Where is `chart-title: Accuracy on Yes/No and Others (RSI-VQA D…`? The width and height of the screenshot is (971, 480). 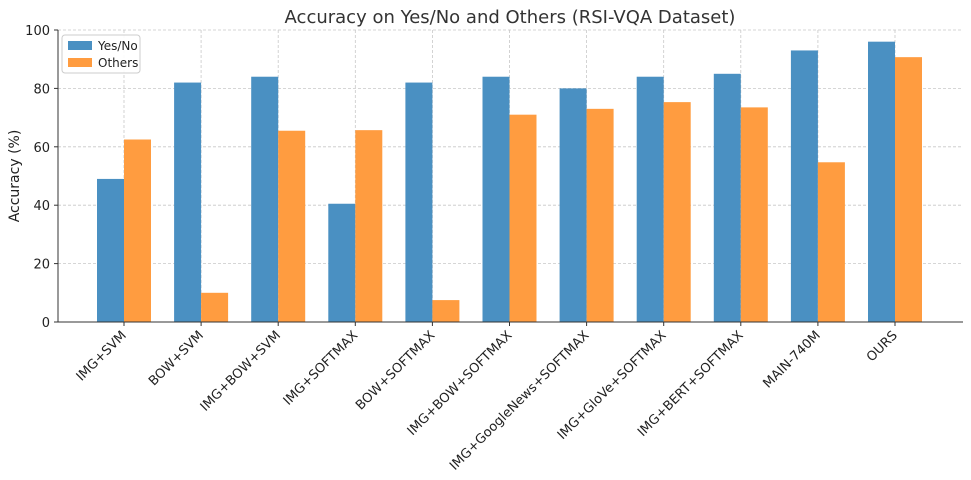
chart-title: Accuracy on Yes/No and Others (RSI-VQA D… is located at coordinates (510, 17).